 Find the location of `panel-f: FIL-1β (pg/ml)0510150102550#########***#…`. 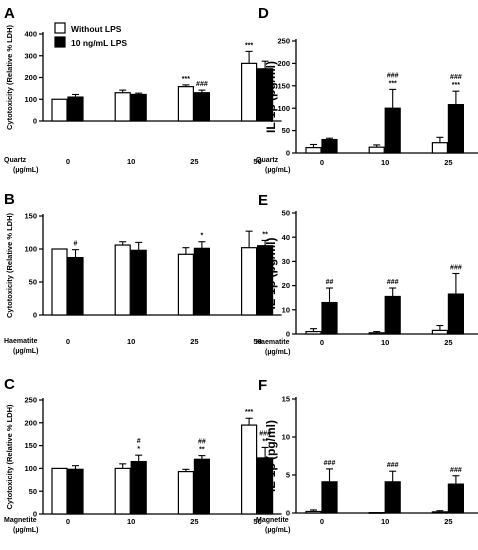

panel-f: FIL-1β (pg/ml)0510150102550#########***#… is located at coordinates (367, 455).